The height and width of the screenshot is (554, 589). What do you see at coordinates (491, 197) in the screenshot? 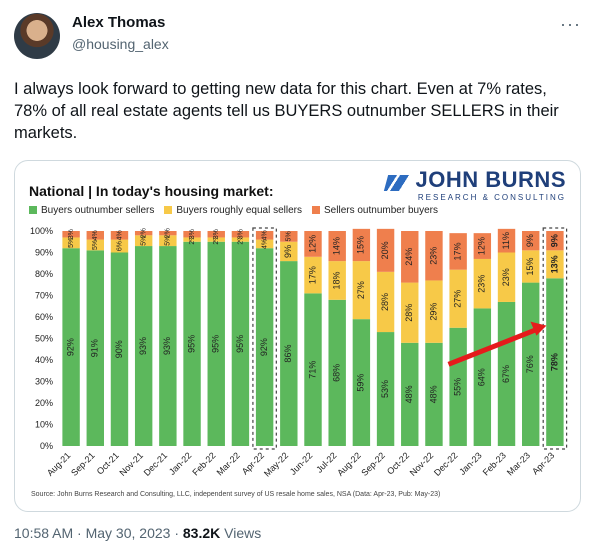
I see `brand-subtitle: RESEARCH & CONSULTING` at bounding box center [491, 197].